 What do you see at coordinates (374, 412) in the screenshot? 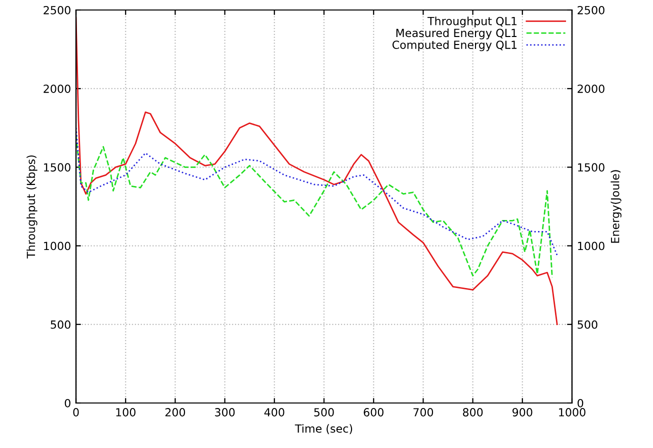
I see `x-tick-label: 600` at bounding box center [374, 412].